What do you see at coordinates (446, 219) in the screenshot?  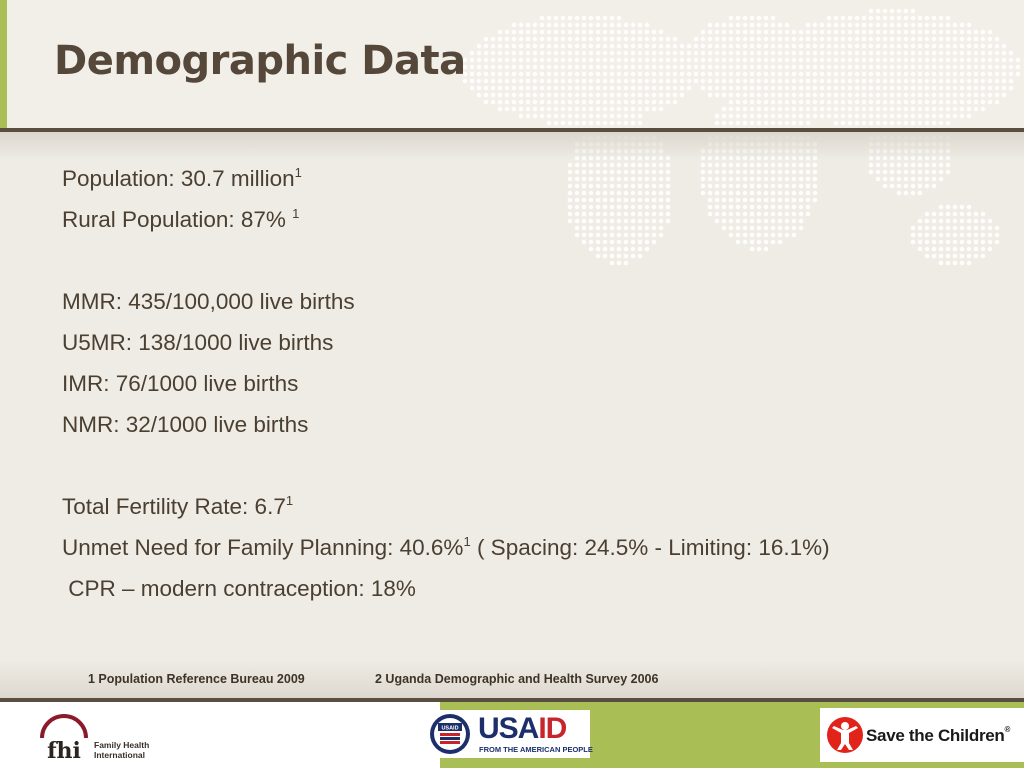 I see `stat-line: Rural Population: 87% 1` at bounding box center [446, 219].